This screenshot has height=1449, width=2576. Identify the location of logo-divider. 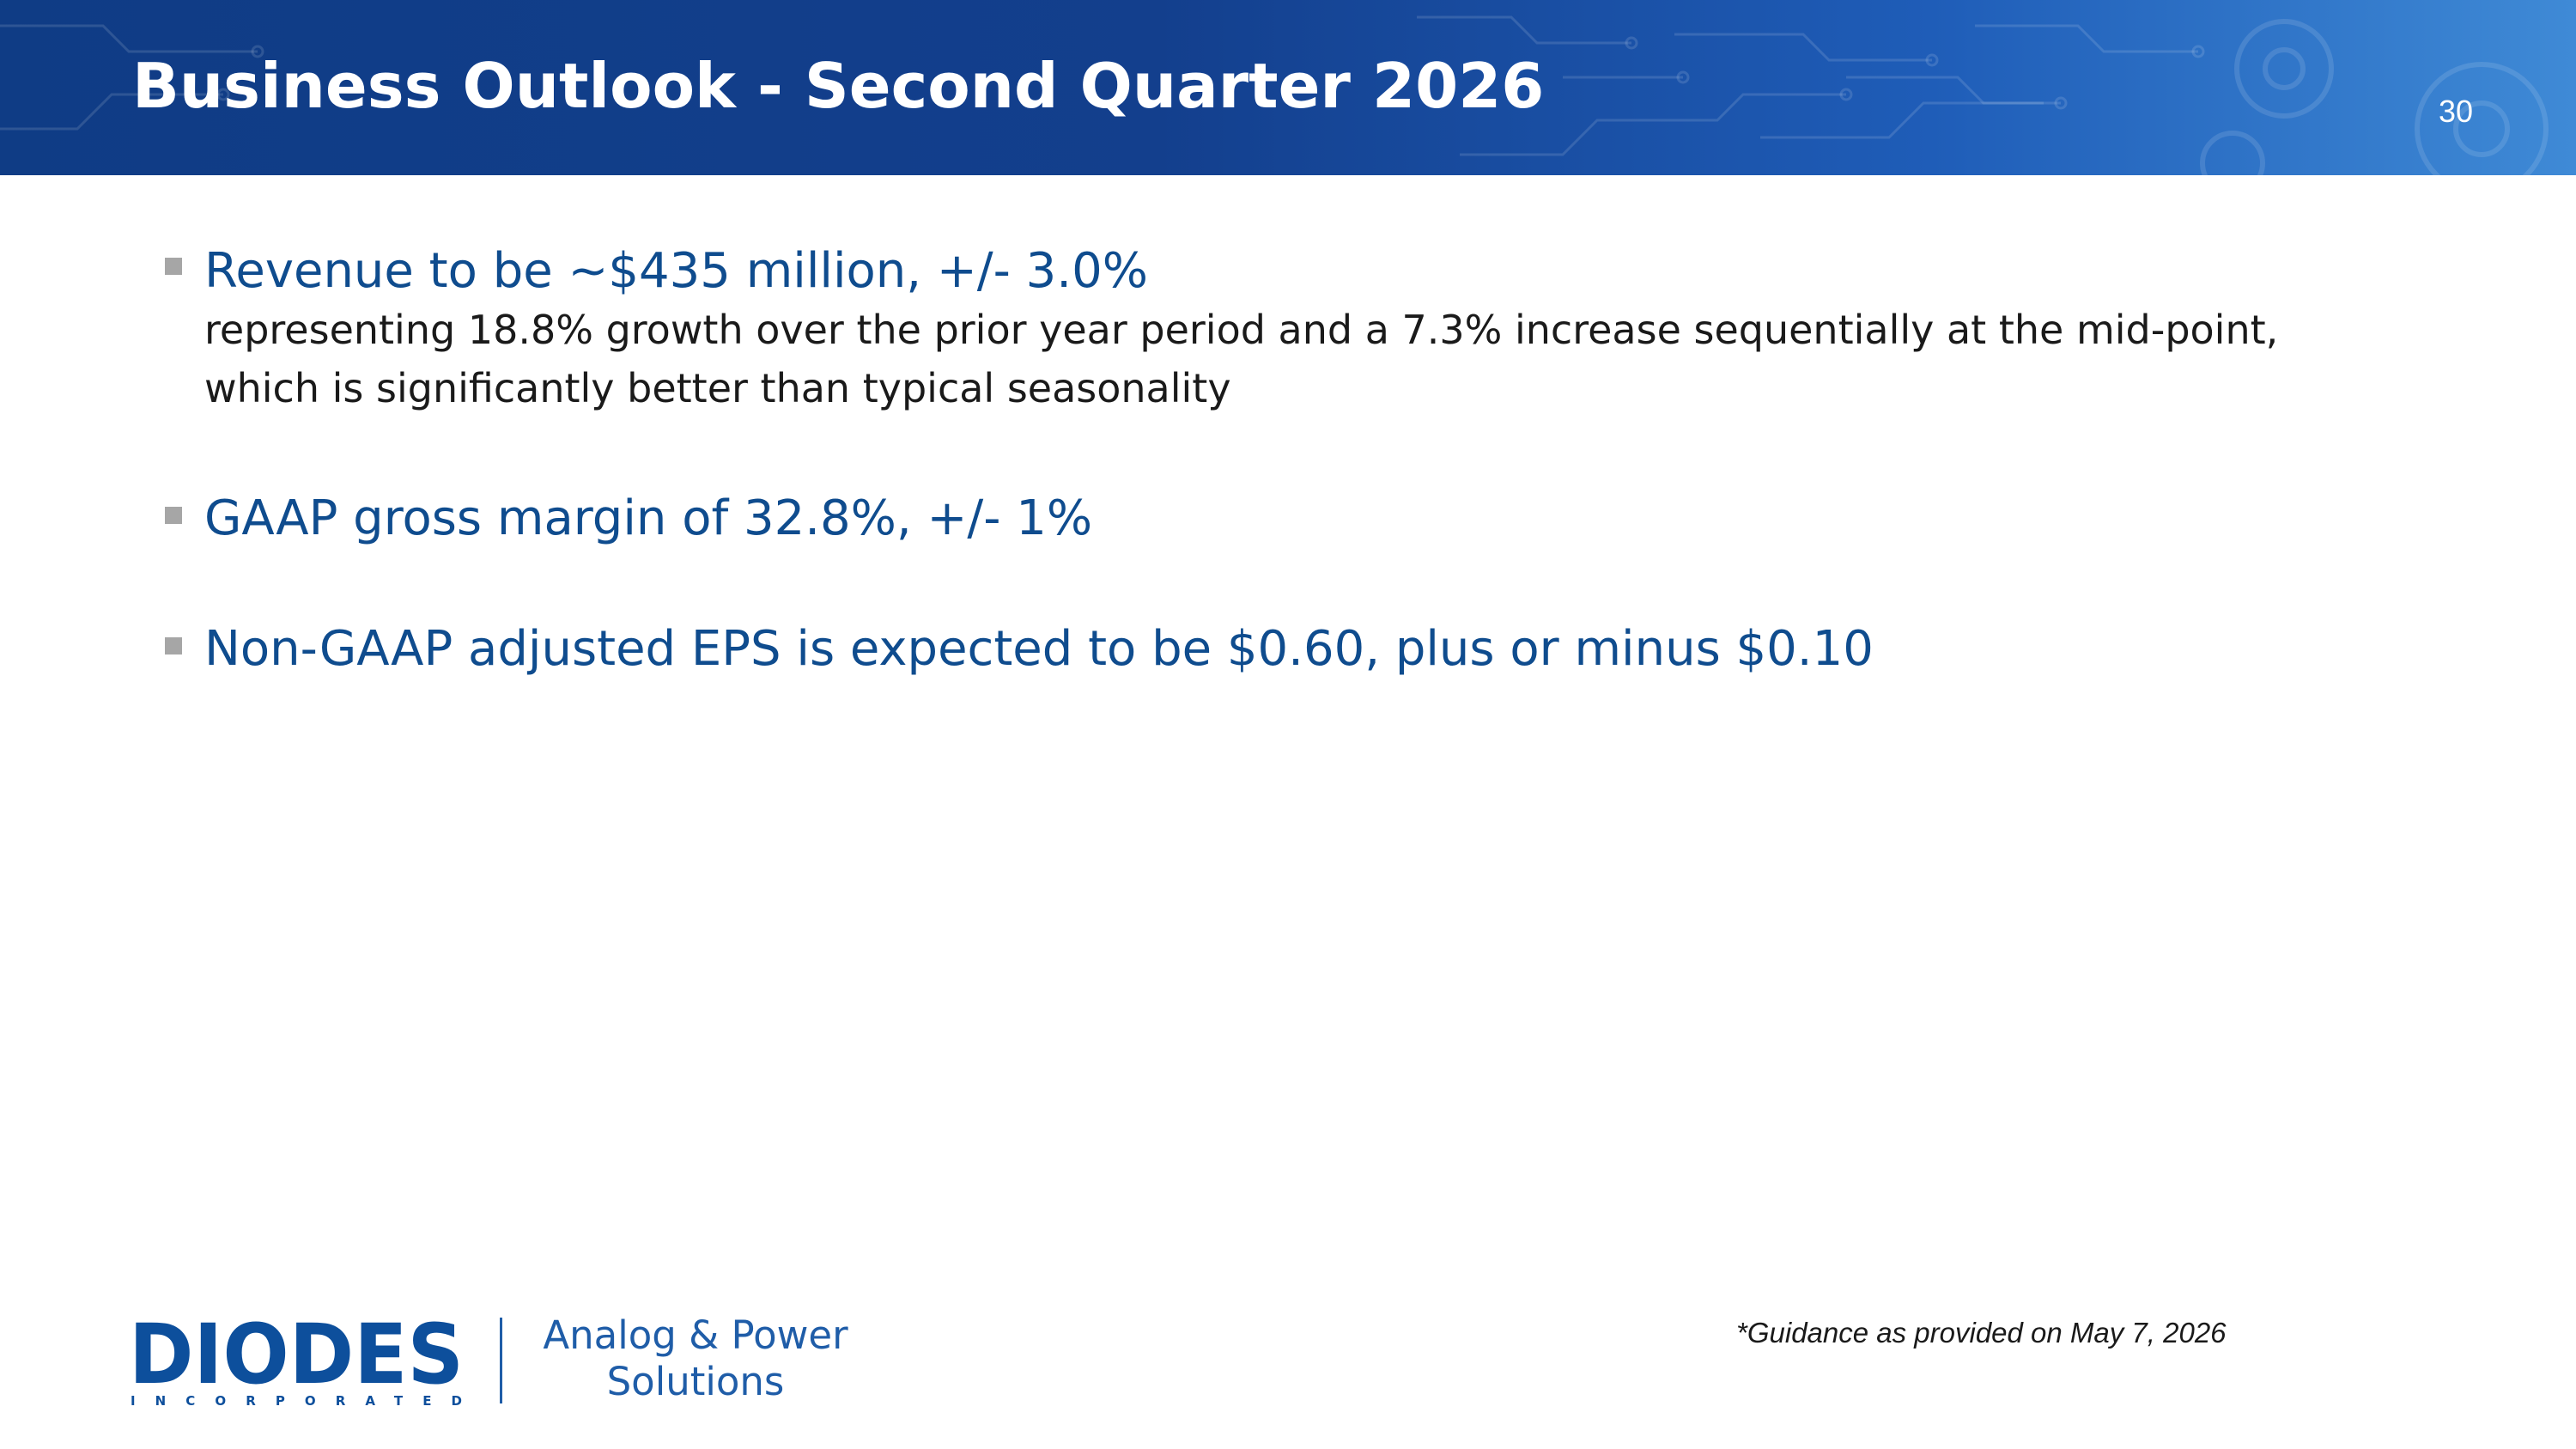
(501, 1360).